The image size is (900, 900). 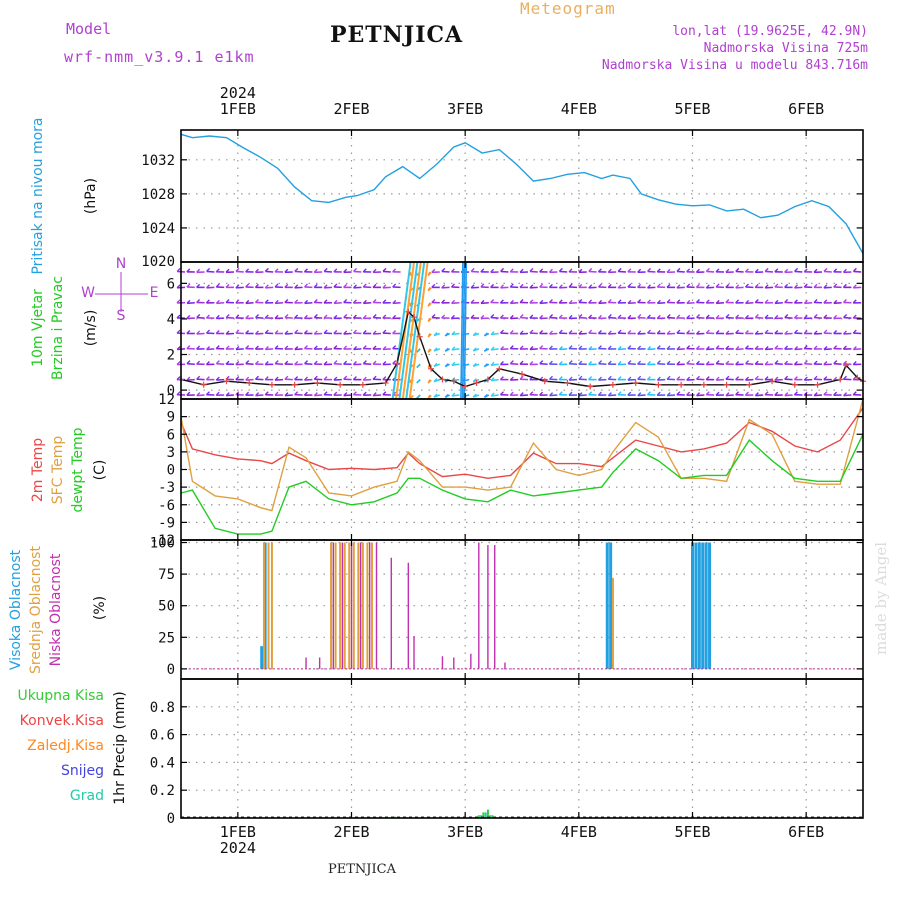 I want to click on y-tick-label: -12, so click(x=162, y=541).